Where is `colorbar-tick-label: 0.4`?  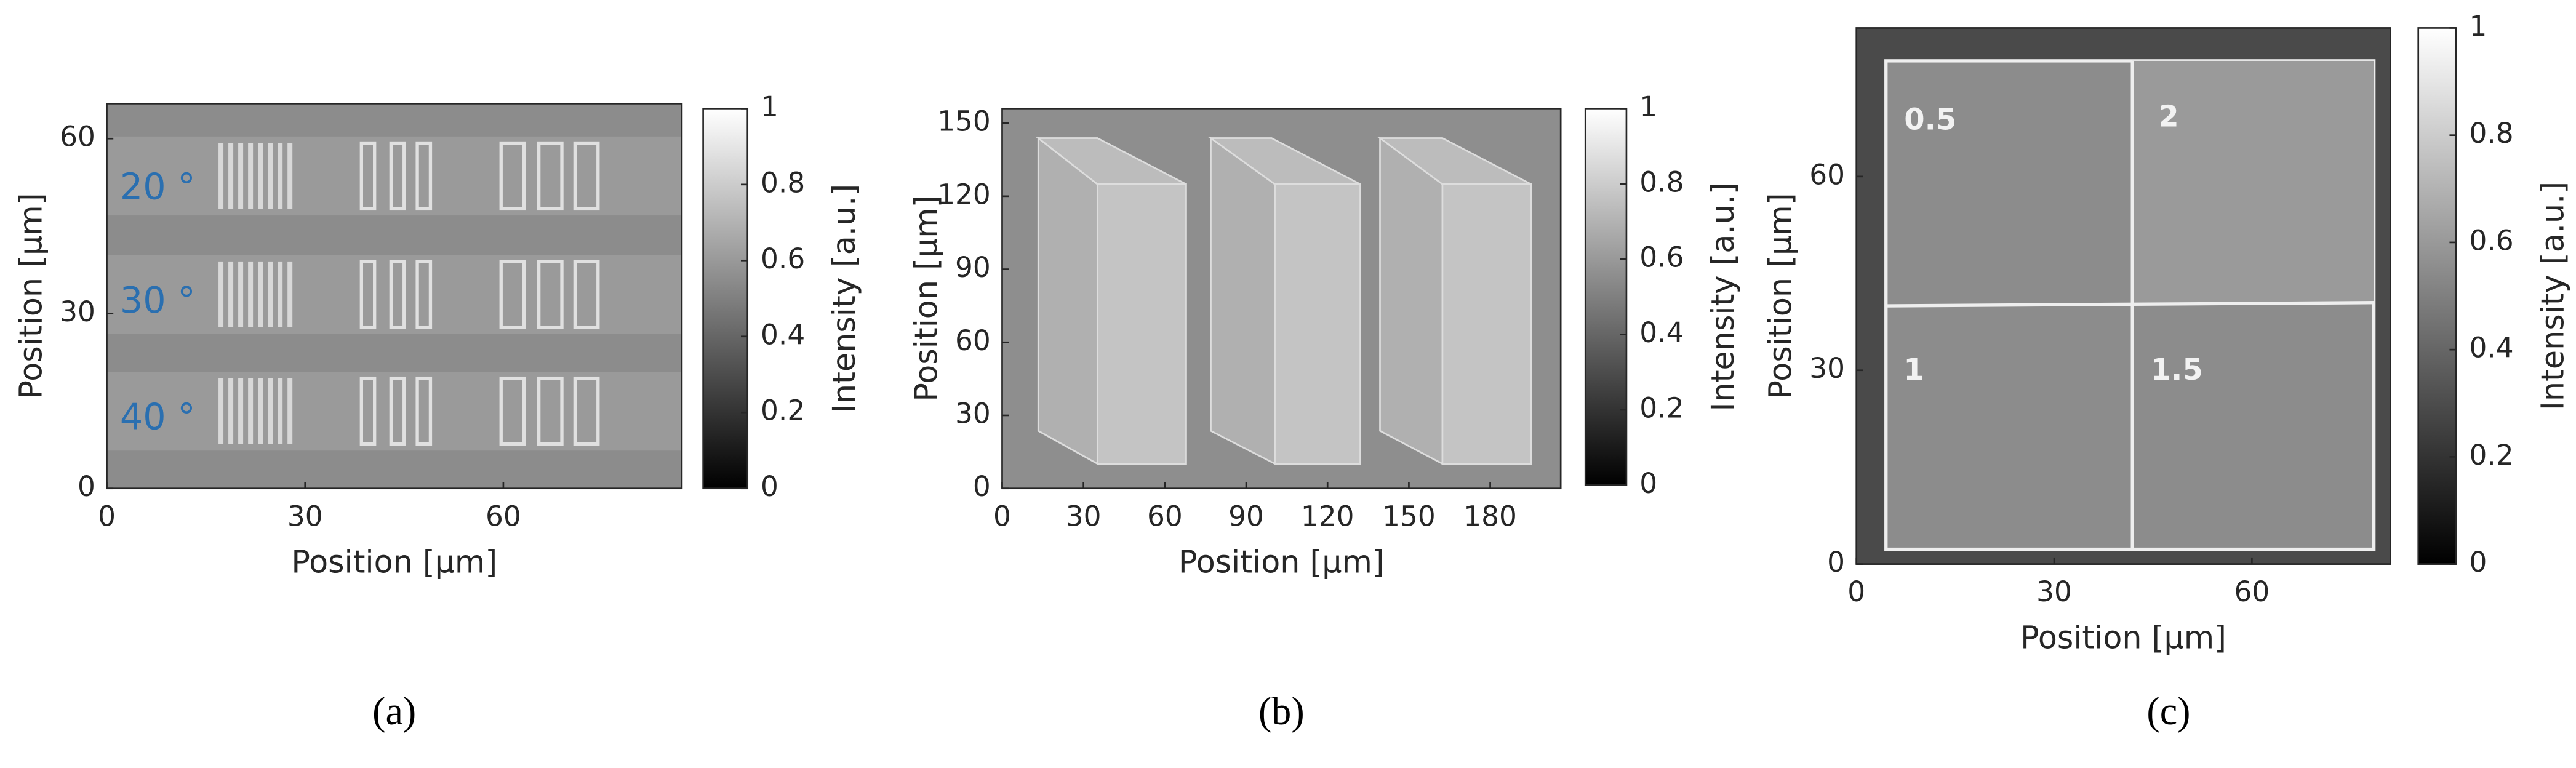
colorbar-tick-label: 0.4 is located at coordinates (1661, 332).